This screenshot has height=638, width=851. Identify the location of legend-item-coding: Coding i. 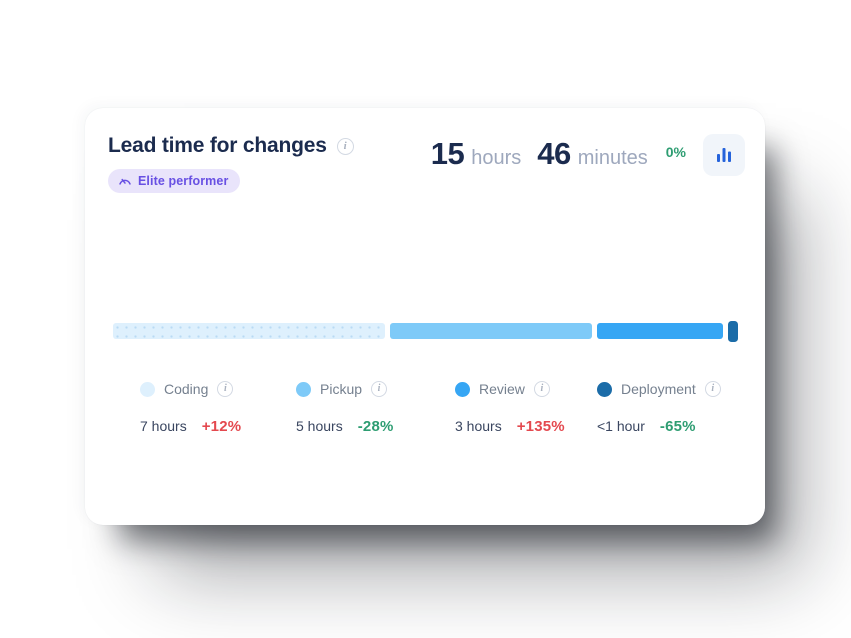
(218, 389).